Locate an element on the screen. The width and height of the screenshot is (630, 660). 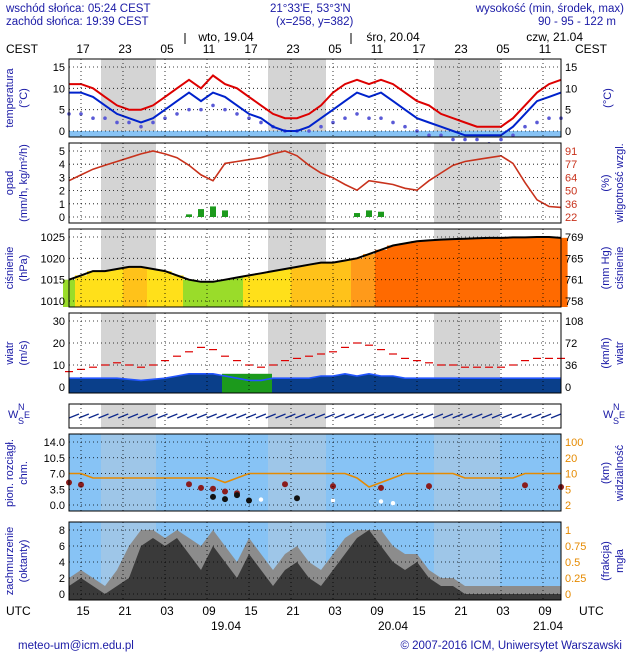
y-tick-label: 4 is located at coordinates (62, 165).